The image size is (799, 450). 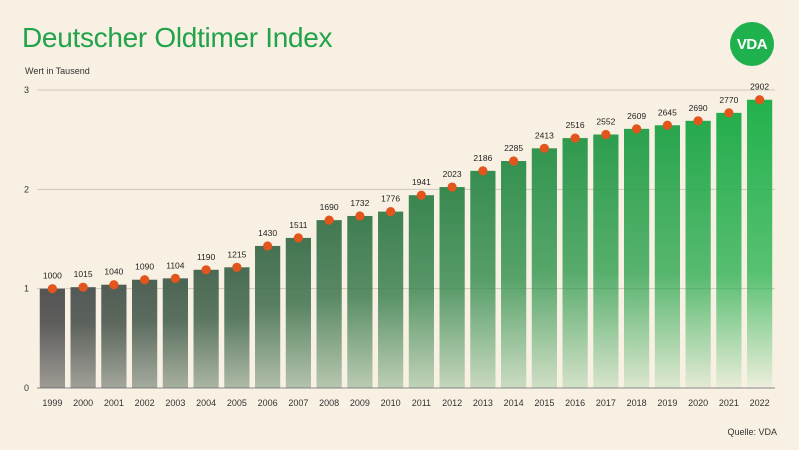 I want to click on data-label: 2645, so click(x=667, y=112).